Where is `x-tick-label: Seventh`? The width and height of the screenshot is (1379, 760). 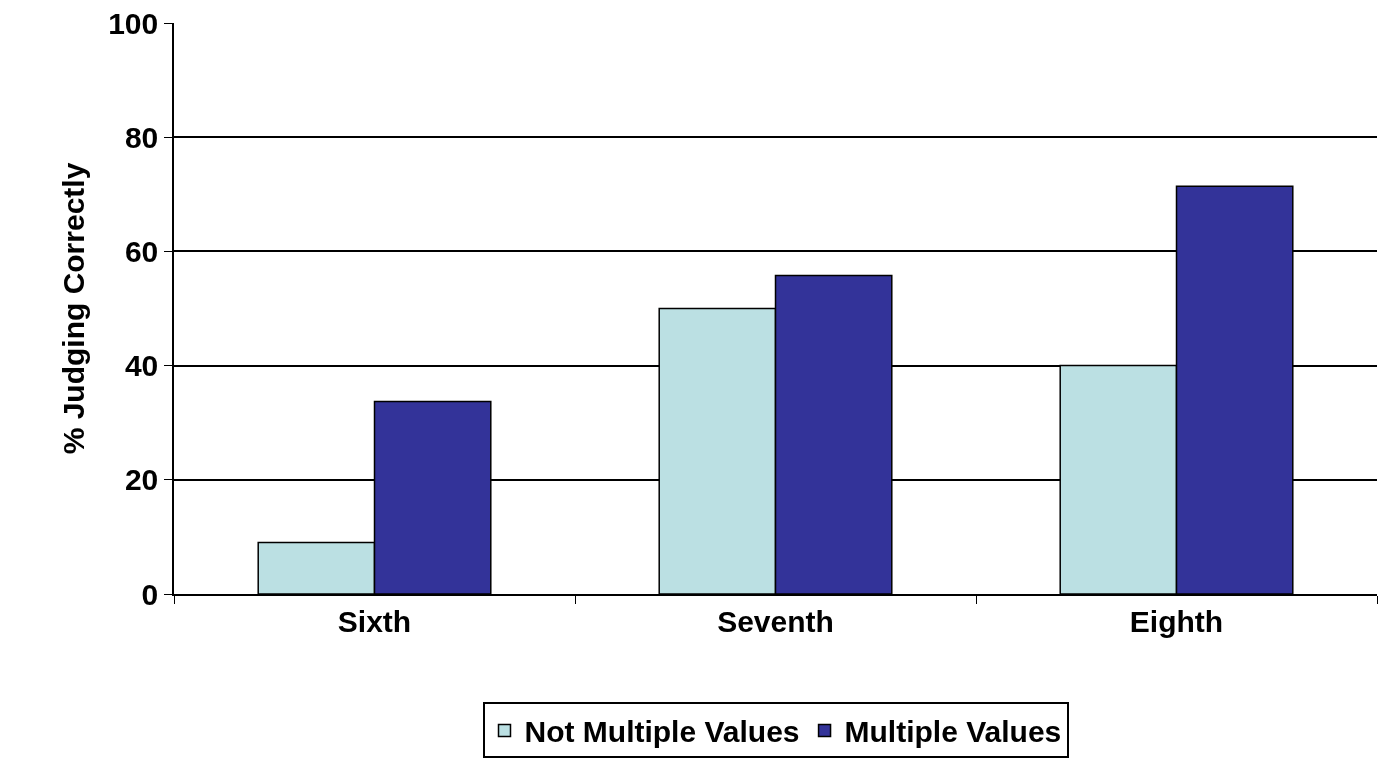 x-tick-label: Seventh is located at coordinates (775, 621).